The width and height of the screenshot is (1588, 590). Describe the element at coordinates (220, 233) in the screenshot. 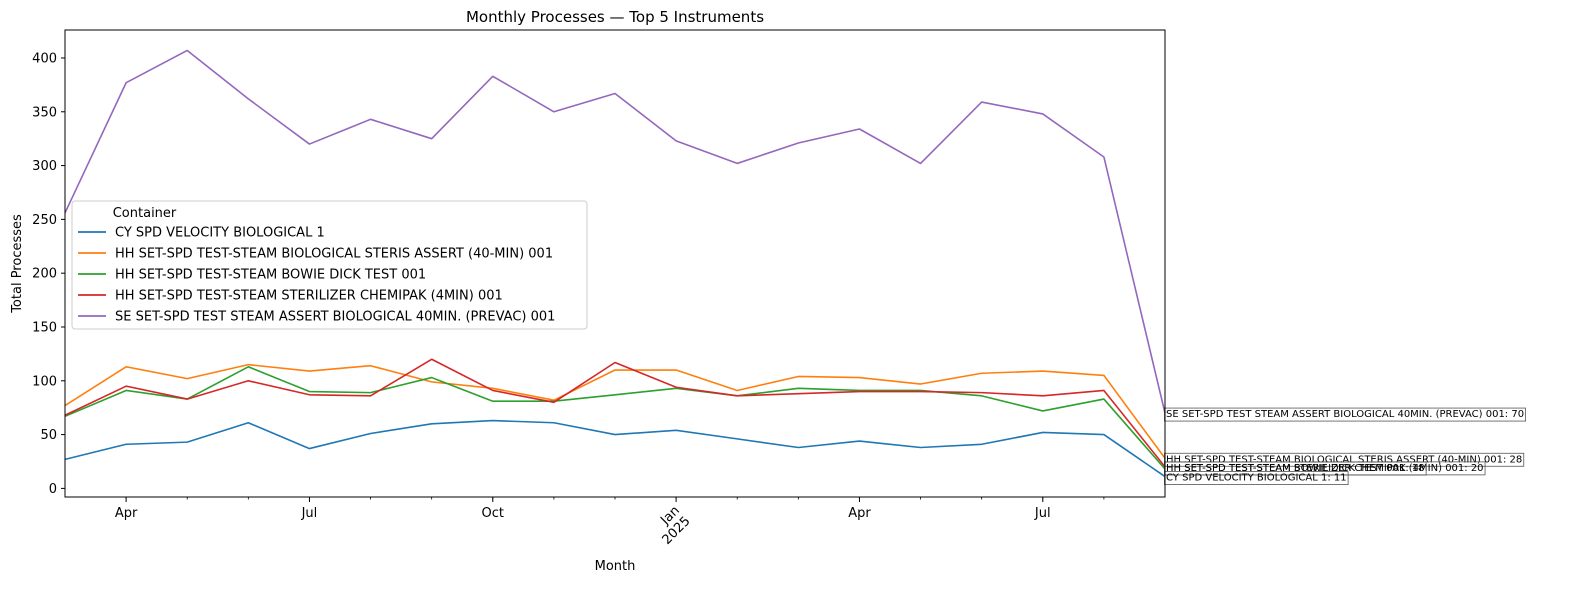

I see `legend-entry: CY SPD VELOCITY BIOLOGICAL 1` at that location.